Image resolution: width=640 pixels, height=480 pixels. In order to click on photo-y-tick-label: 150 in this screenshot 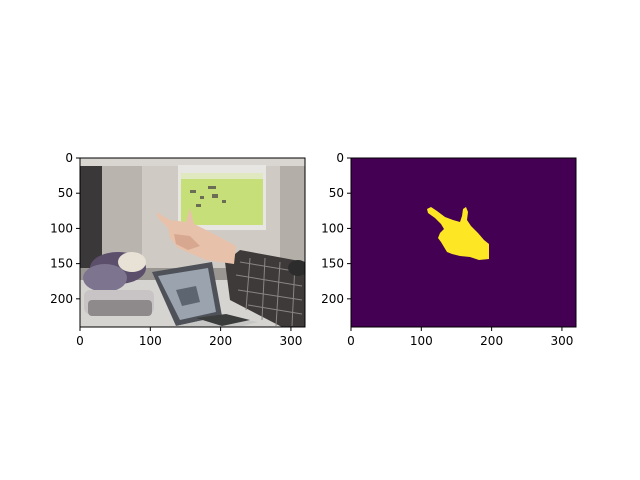, I will do `click(61, 264)`.